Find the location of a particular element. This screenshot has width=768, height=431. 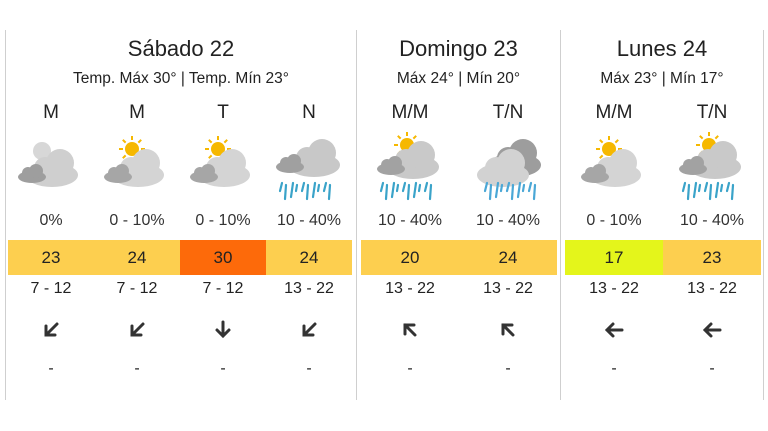

period-column: M/M 0 - 10% 17 13 - 22 - is located at coordinates (614, 215).